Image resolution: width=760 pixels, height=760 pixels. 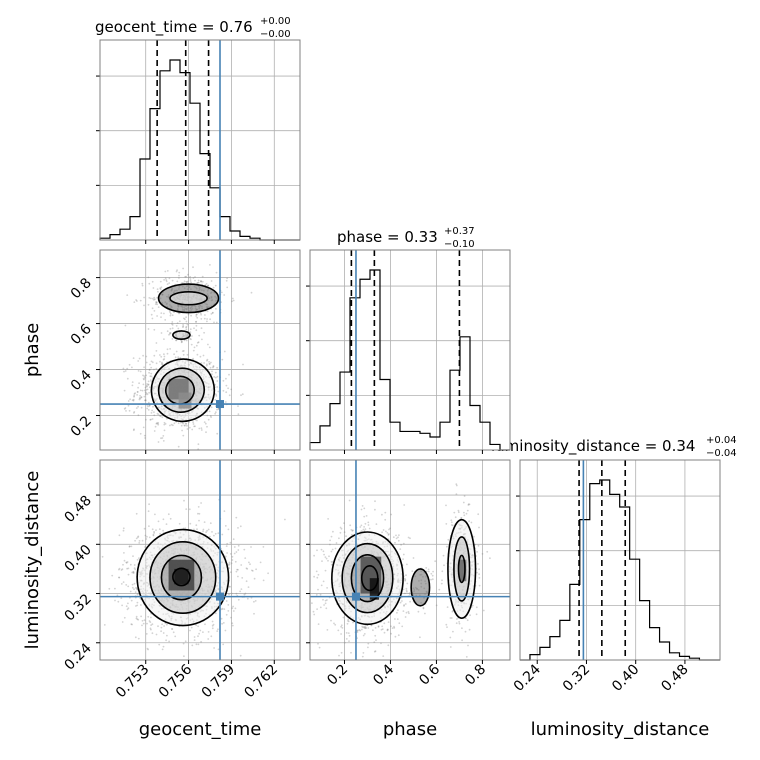 I want to click on joint-geocent-time-vs-phase: 0.2 0.4 0.6 0.8, so click(x=184, y=351).